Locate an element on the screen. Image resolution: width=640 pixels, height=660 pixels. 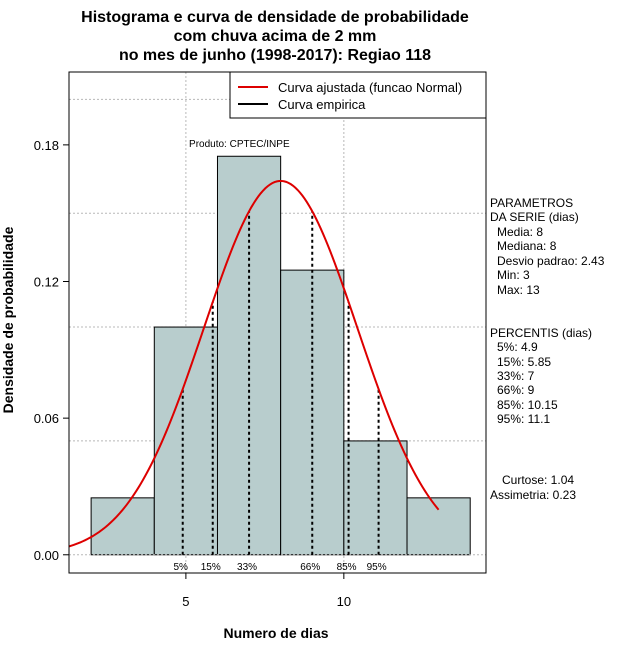
x-axis-title: Numero de dias is located at coordinates (275, 633).